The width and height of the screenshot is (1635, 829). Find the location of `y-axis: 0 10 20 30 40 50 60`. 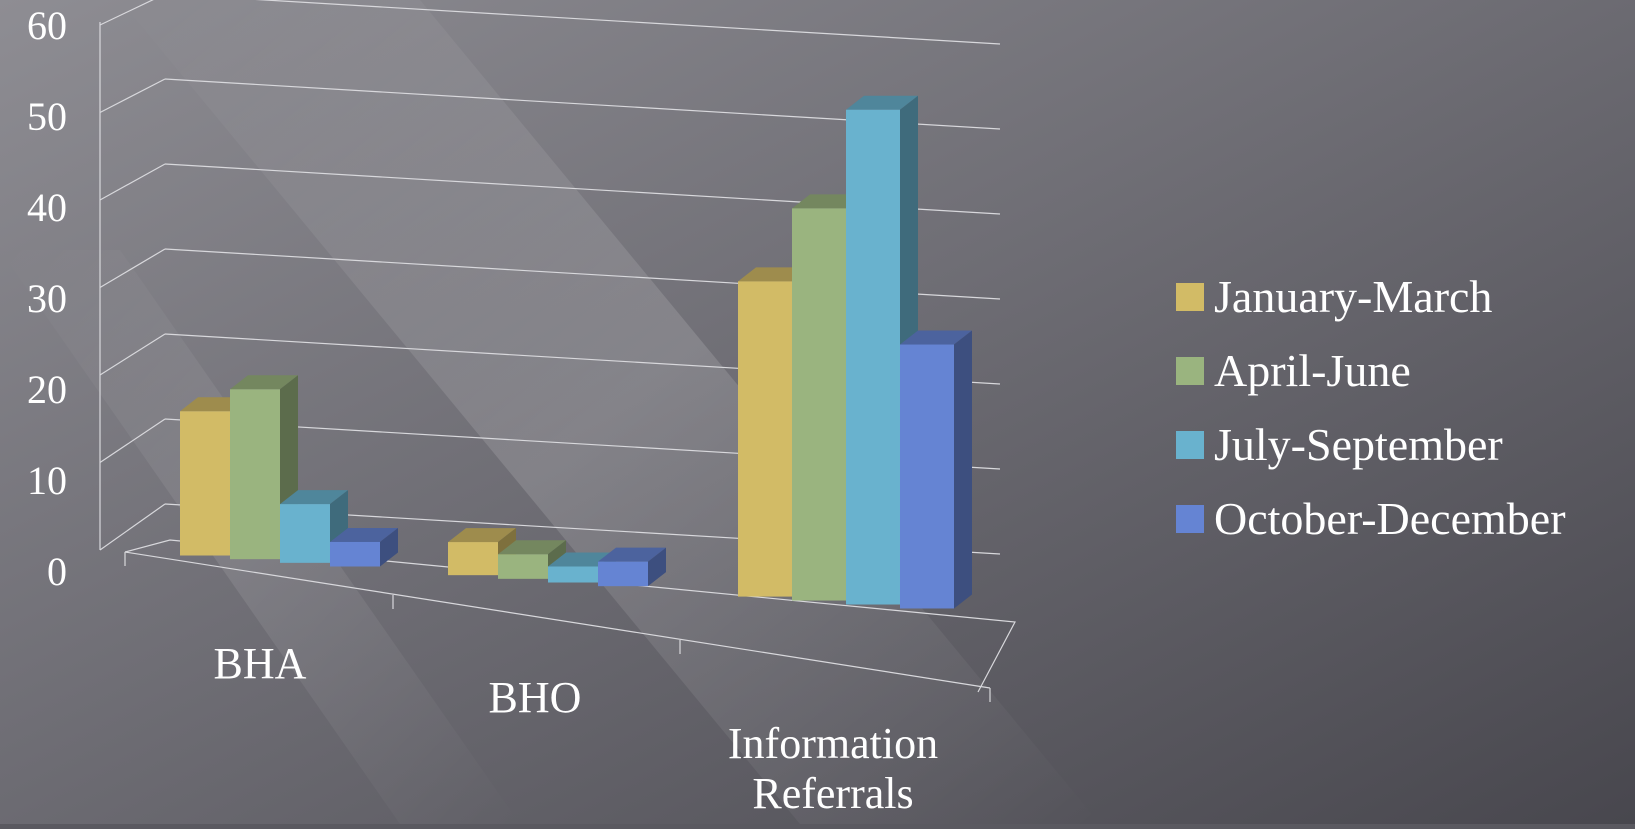

y-axis: 0 10 20 30 40 50 60 is located at coordinates (47, 298).